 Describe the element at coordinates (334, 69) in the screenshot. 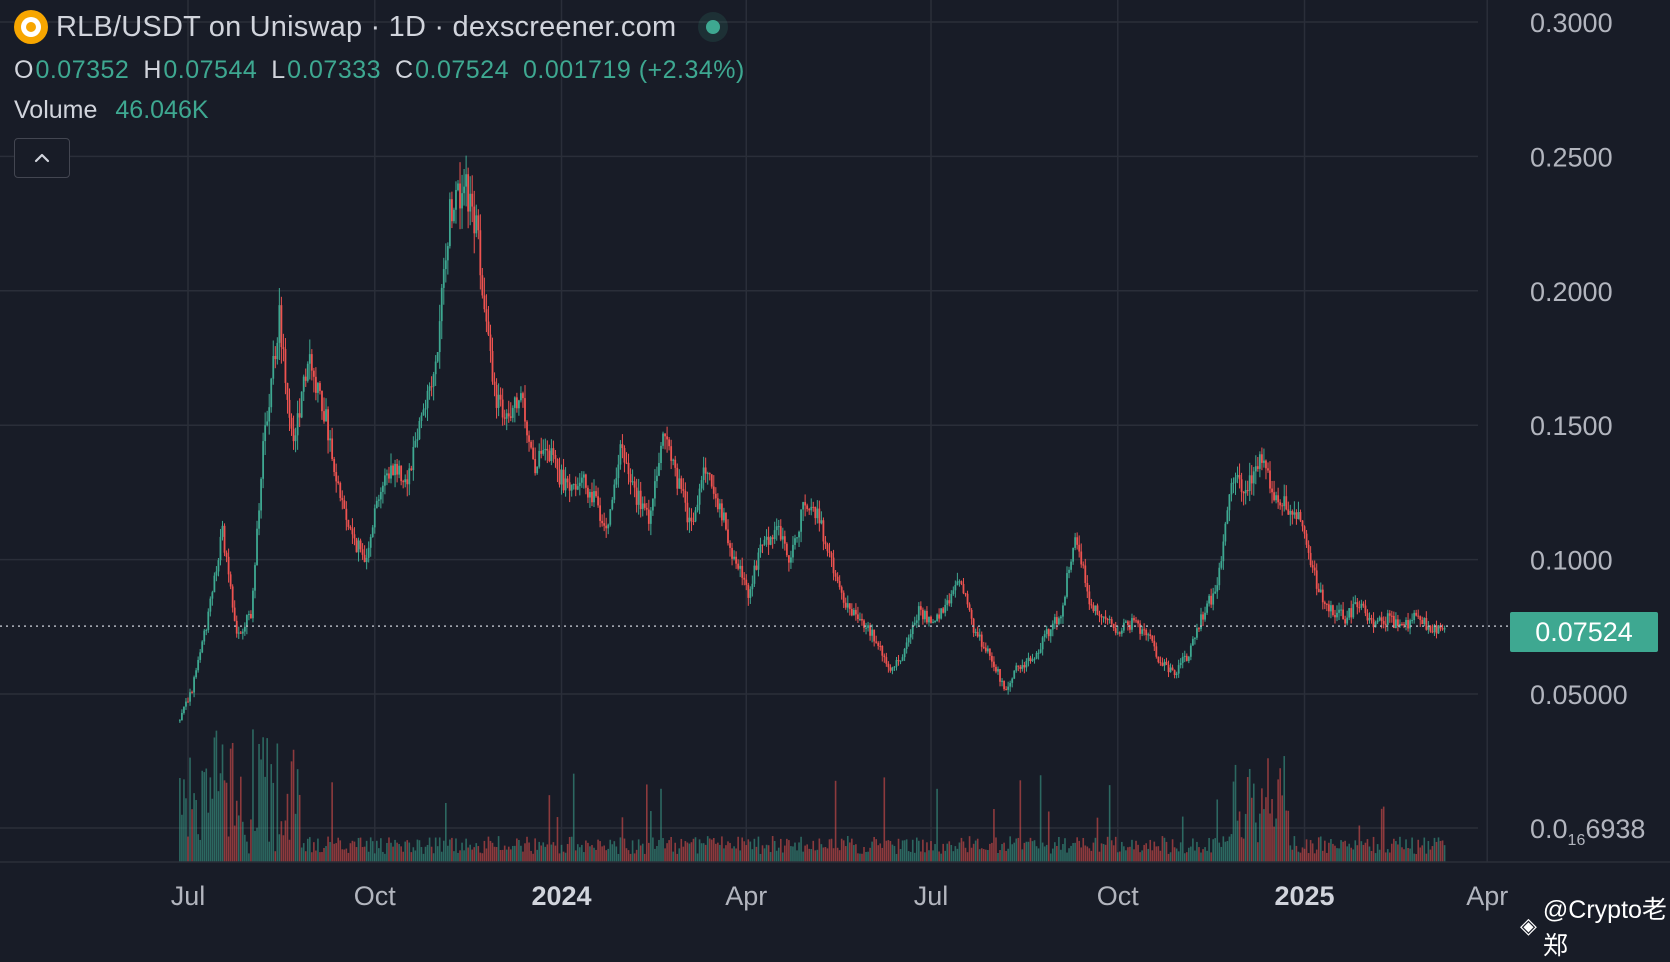

I see `low-value: 0.07333` at that location.